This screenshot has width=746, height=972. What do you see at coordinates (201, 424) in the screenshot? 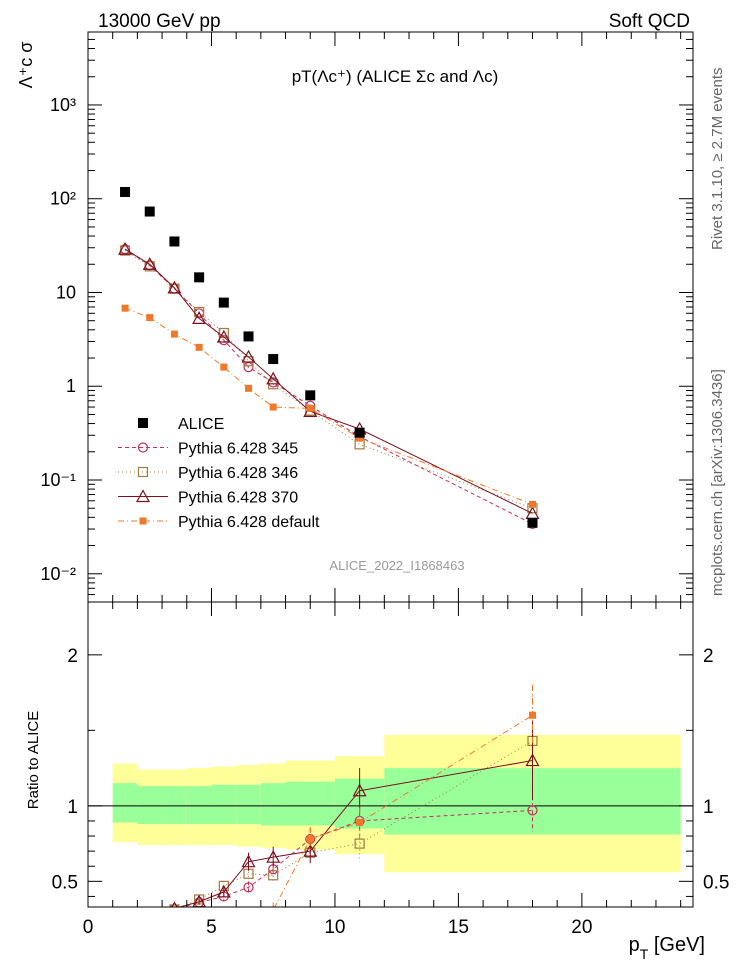
I see `legend-label: ALICE` at bounding box center [201, 424].